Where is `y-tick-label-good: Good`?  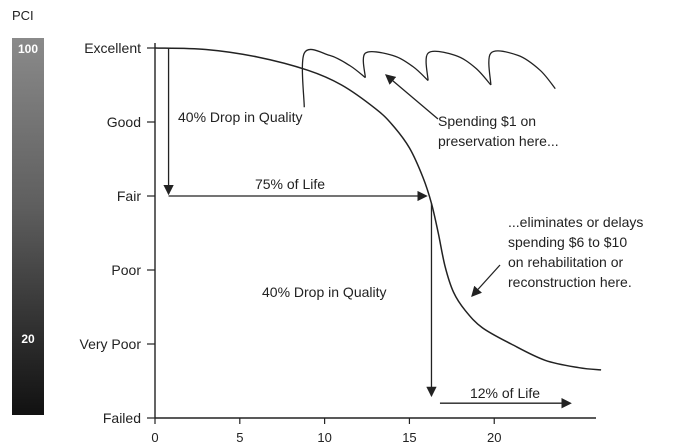
y-tick-label-good: Good is located at coordinates (124, 122).